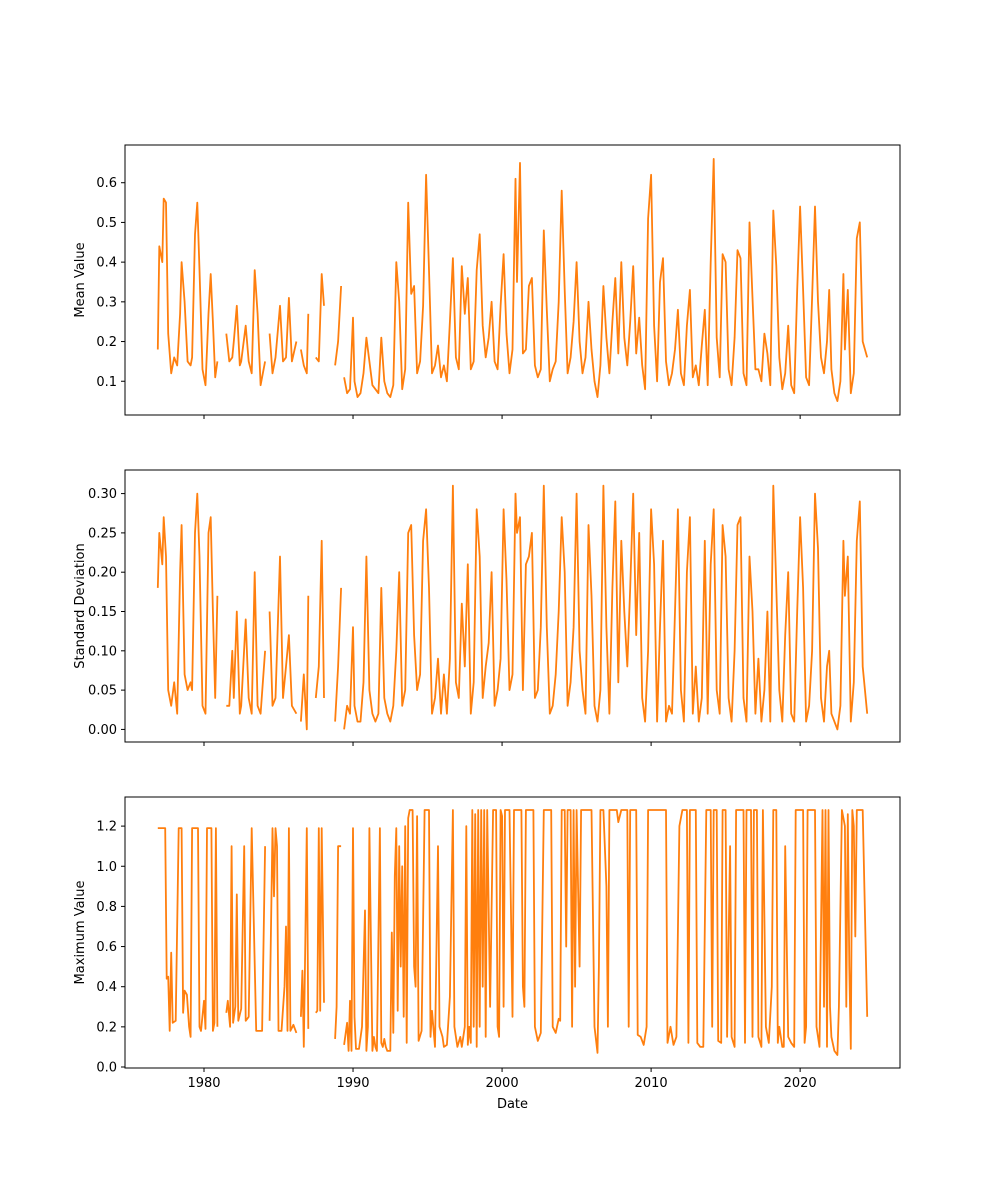  I want to click on standard-deviation-y-tick-label: 0.15, so click(102, 612).